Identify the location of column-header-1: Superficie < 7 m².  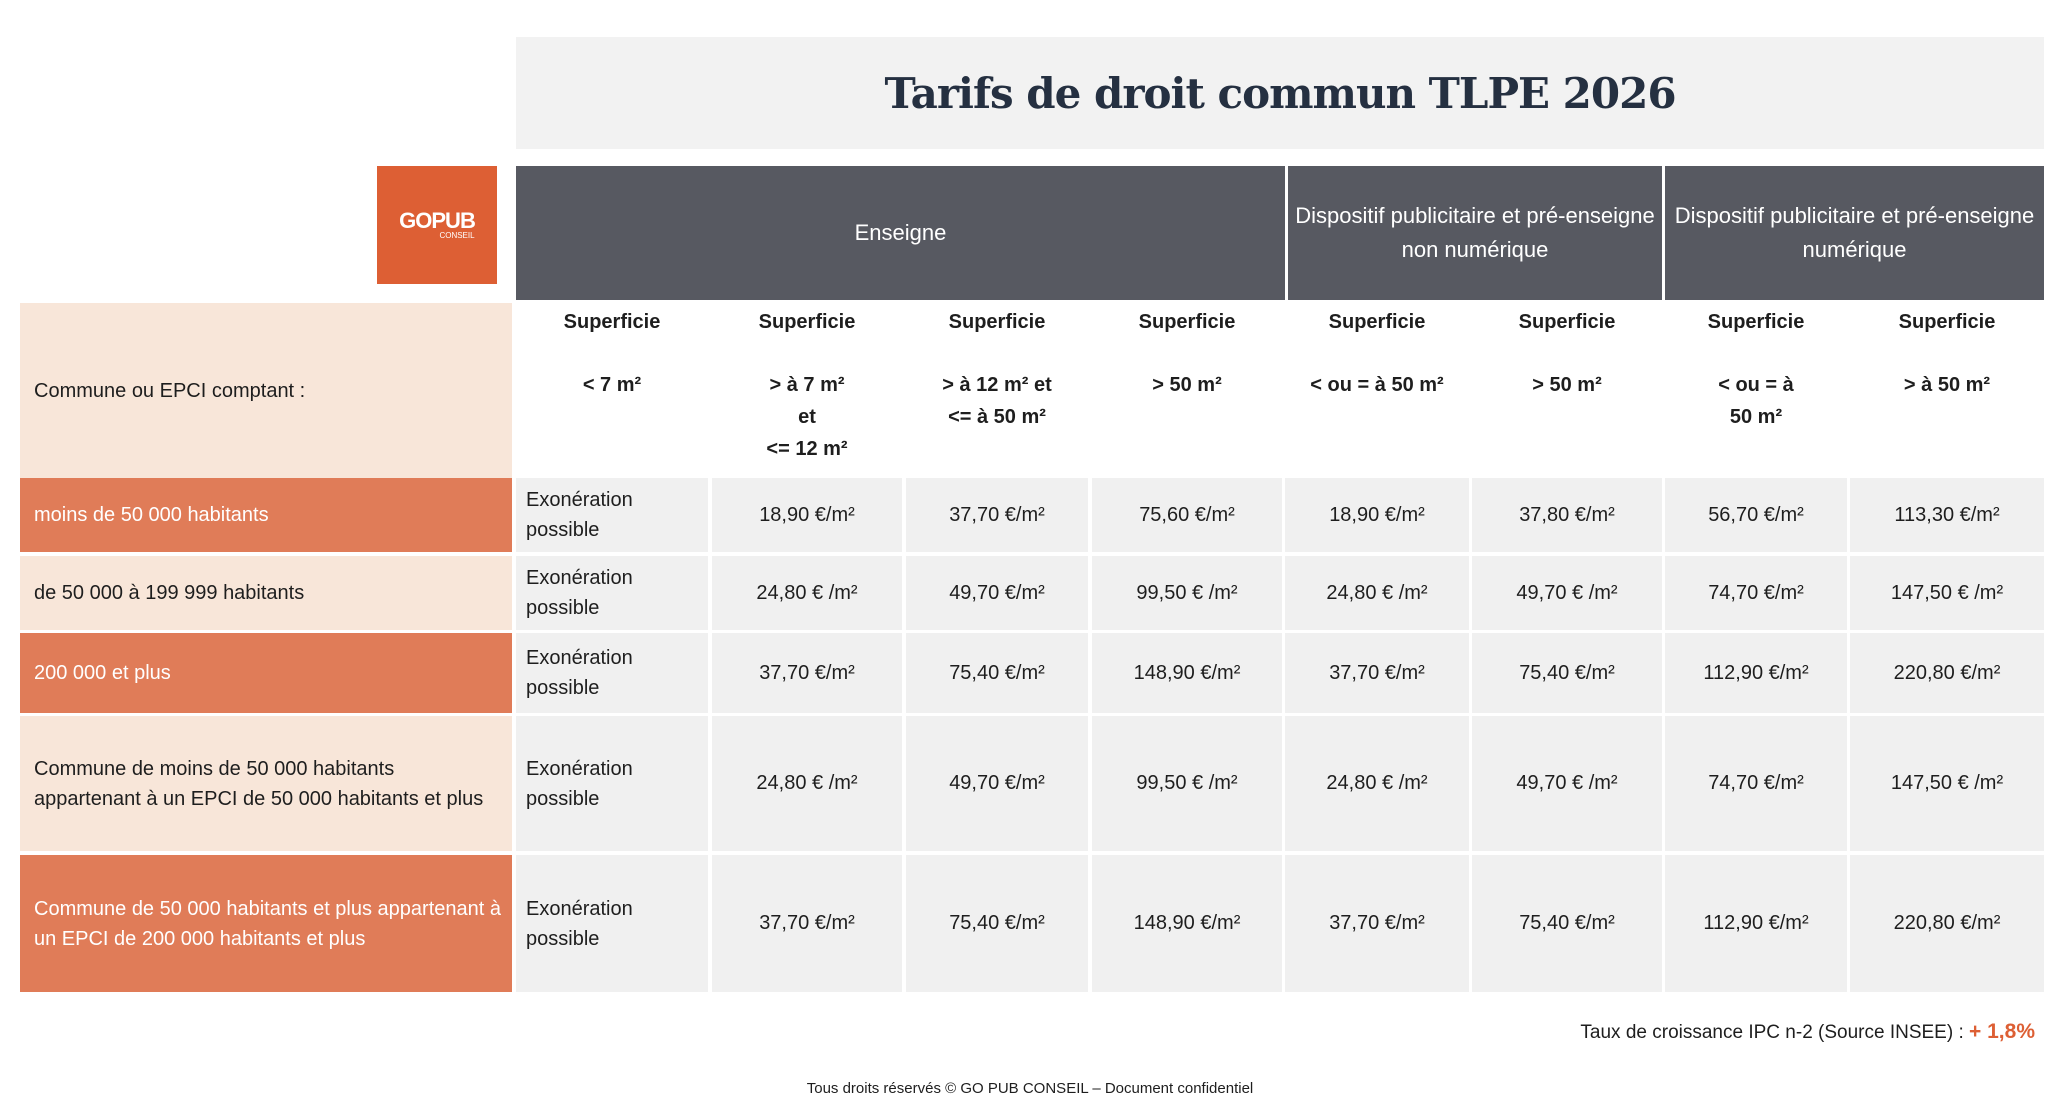
(612, 390).